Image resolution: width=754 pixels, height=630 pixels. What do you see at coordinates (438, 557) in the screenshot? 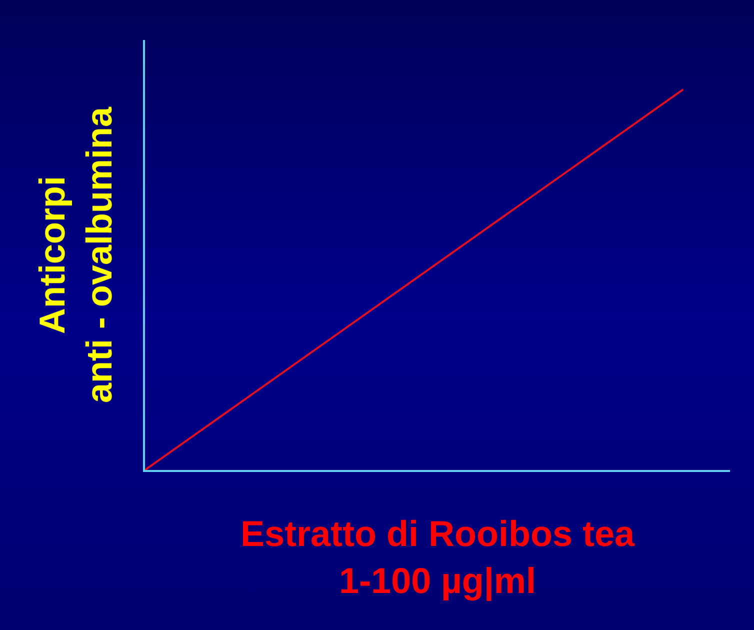
I see `x-axis-title: Estratto di Rooibos tea 1-100 µg|ml` at bounding box center [438, 557].